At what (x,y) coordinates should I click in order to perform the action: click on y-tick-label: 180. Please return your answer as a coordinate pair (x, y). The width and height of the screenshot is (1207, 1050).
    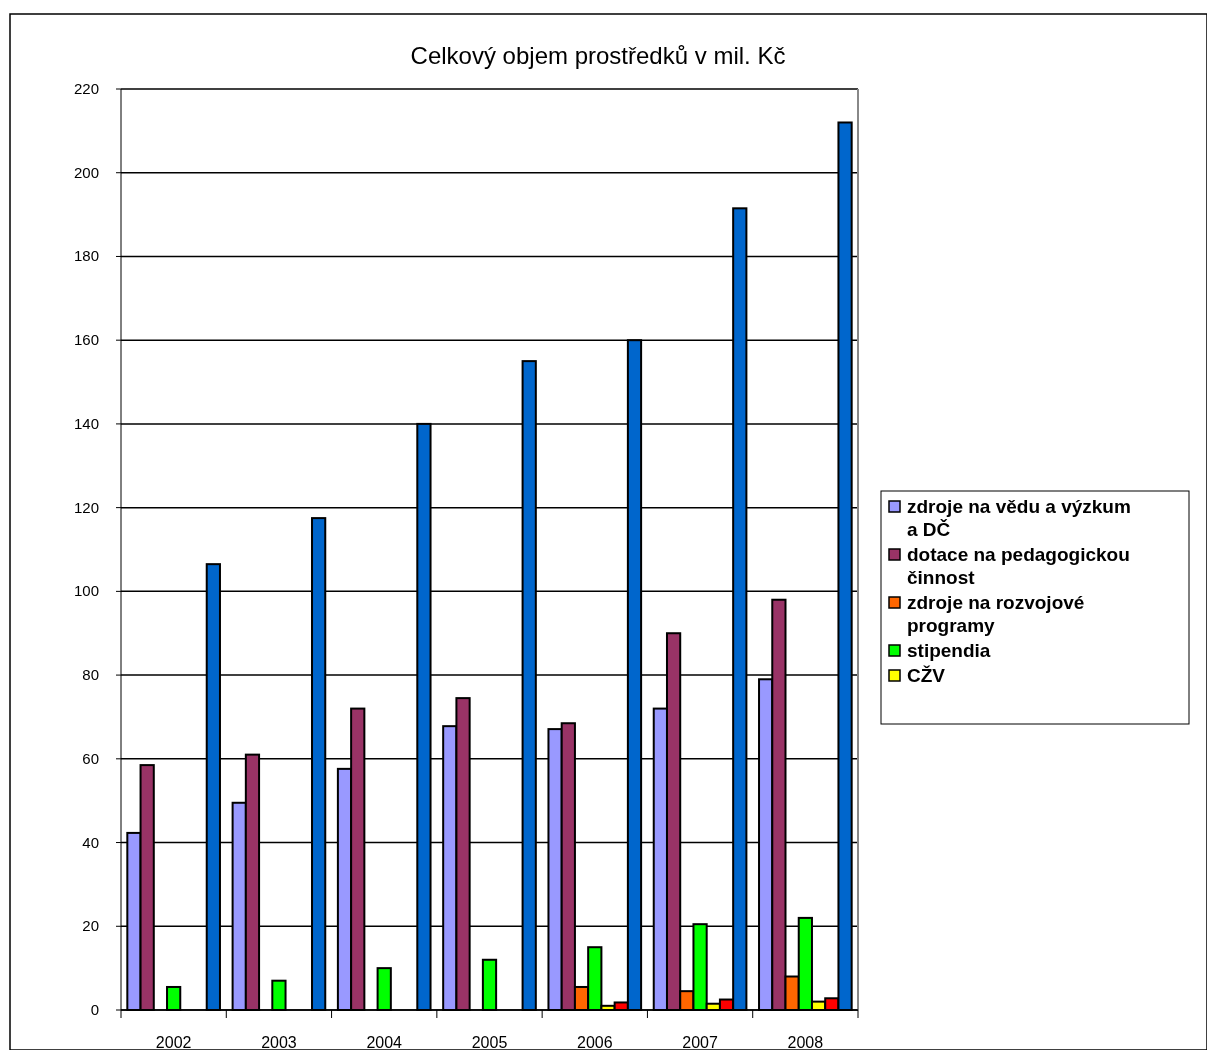
    Looking at the image, I should click on (86, 256).